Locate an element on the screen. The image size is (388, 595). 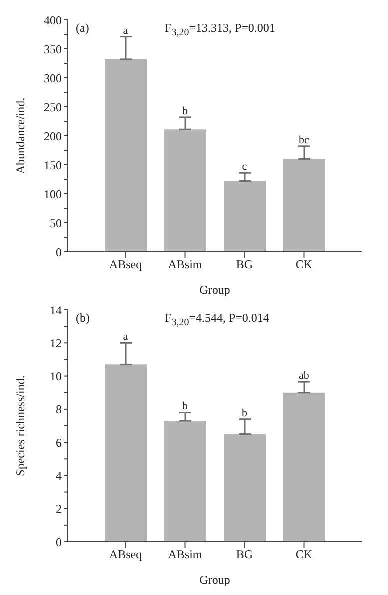
y-axis-title: Abundance/ind. is located at coordinates (20, 136).